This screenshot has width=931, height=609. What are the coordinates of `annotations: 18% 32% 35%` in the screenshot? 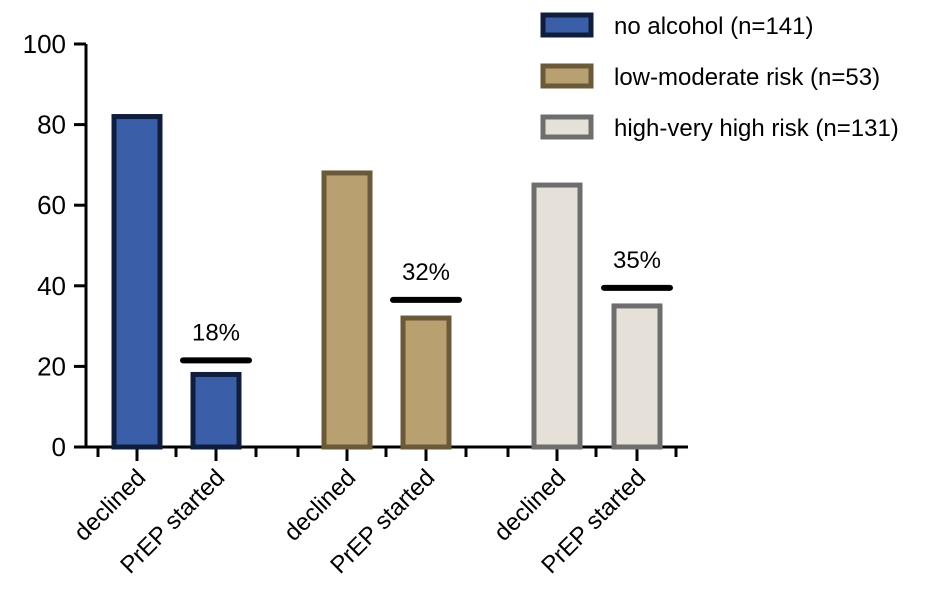 It's located at (426, 305).